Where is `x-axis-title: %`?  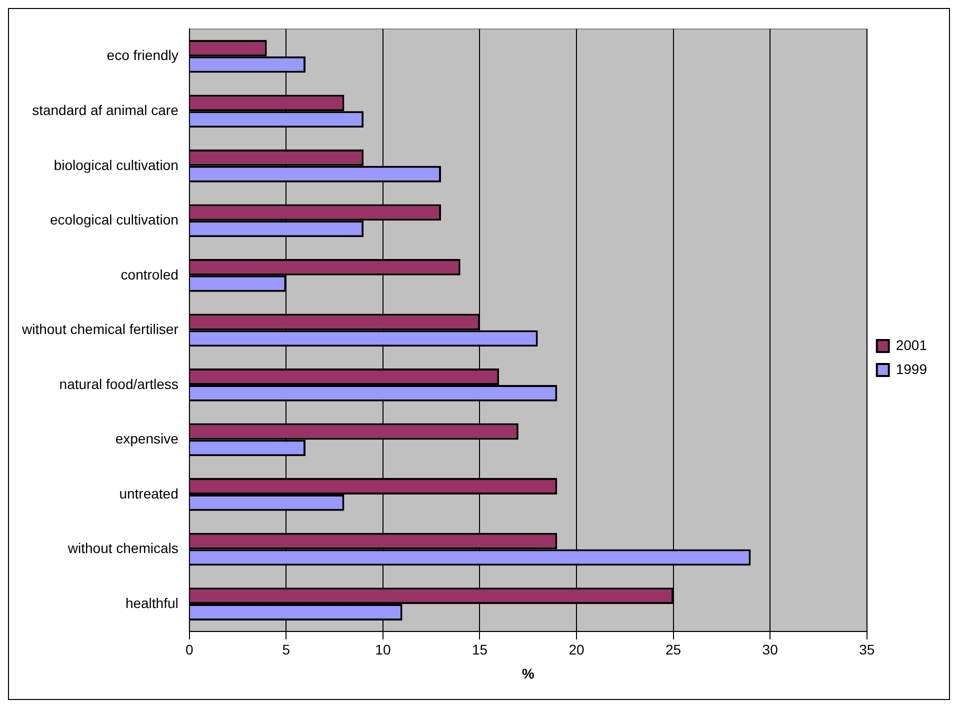
x-axis-title: % is located at coordinates (528, 673).